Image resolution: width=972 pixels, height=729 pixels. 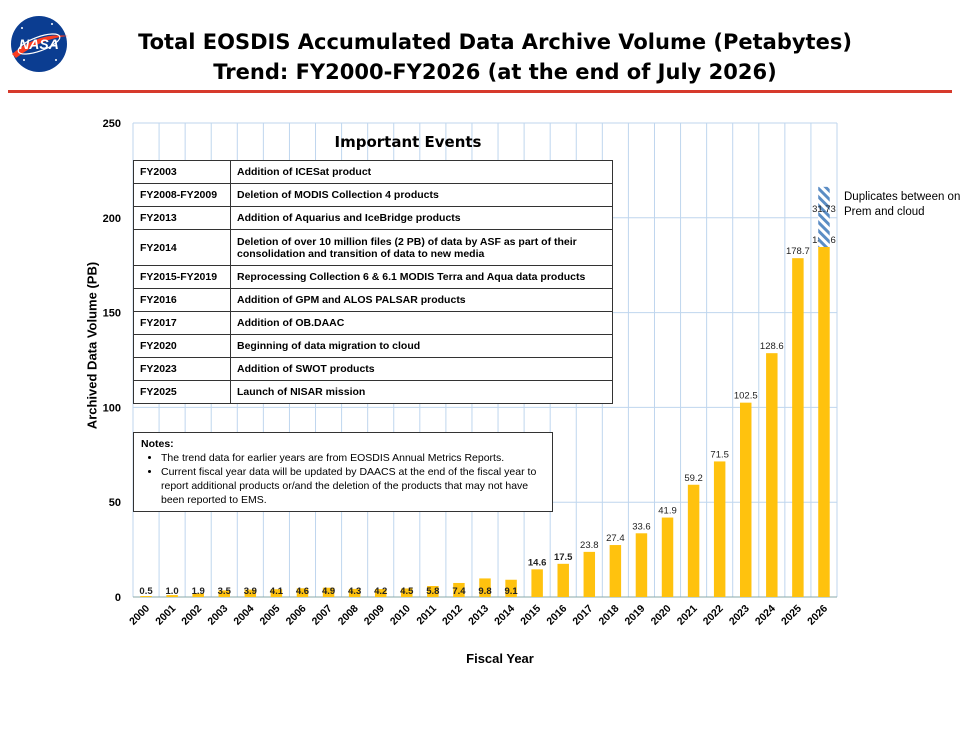 What do you see at coordinates (112, 408) in the screenshot?
I see `y-tick-label: 100` at bounding box center [112, 408].